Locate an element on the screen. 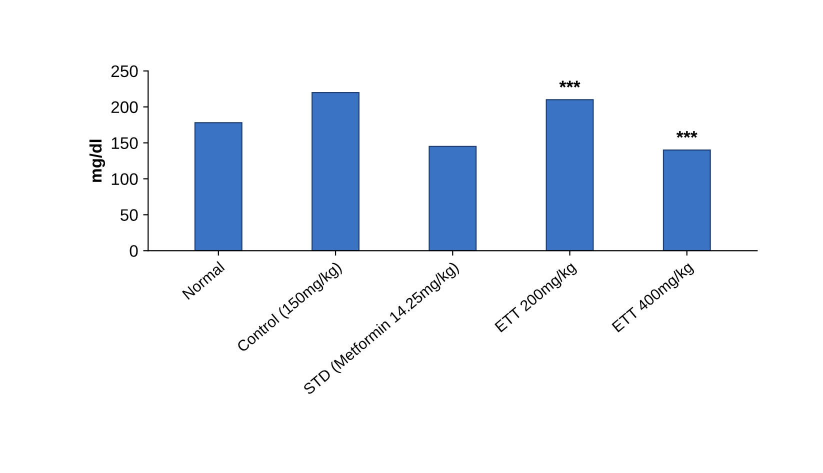 The width and height of the screenshot is (823, 473). y-tick-label: 0 is located at coordinates (134, 251).